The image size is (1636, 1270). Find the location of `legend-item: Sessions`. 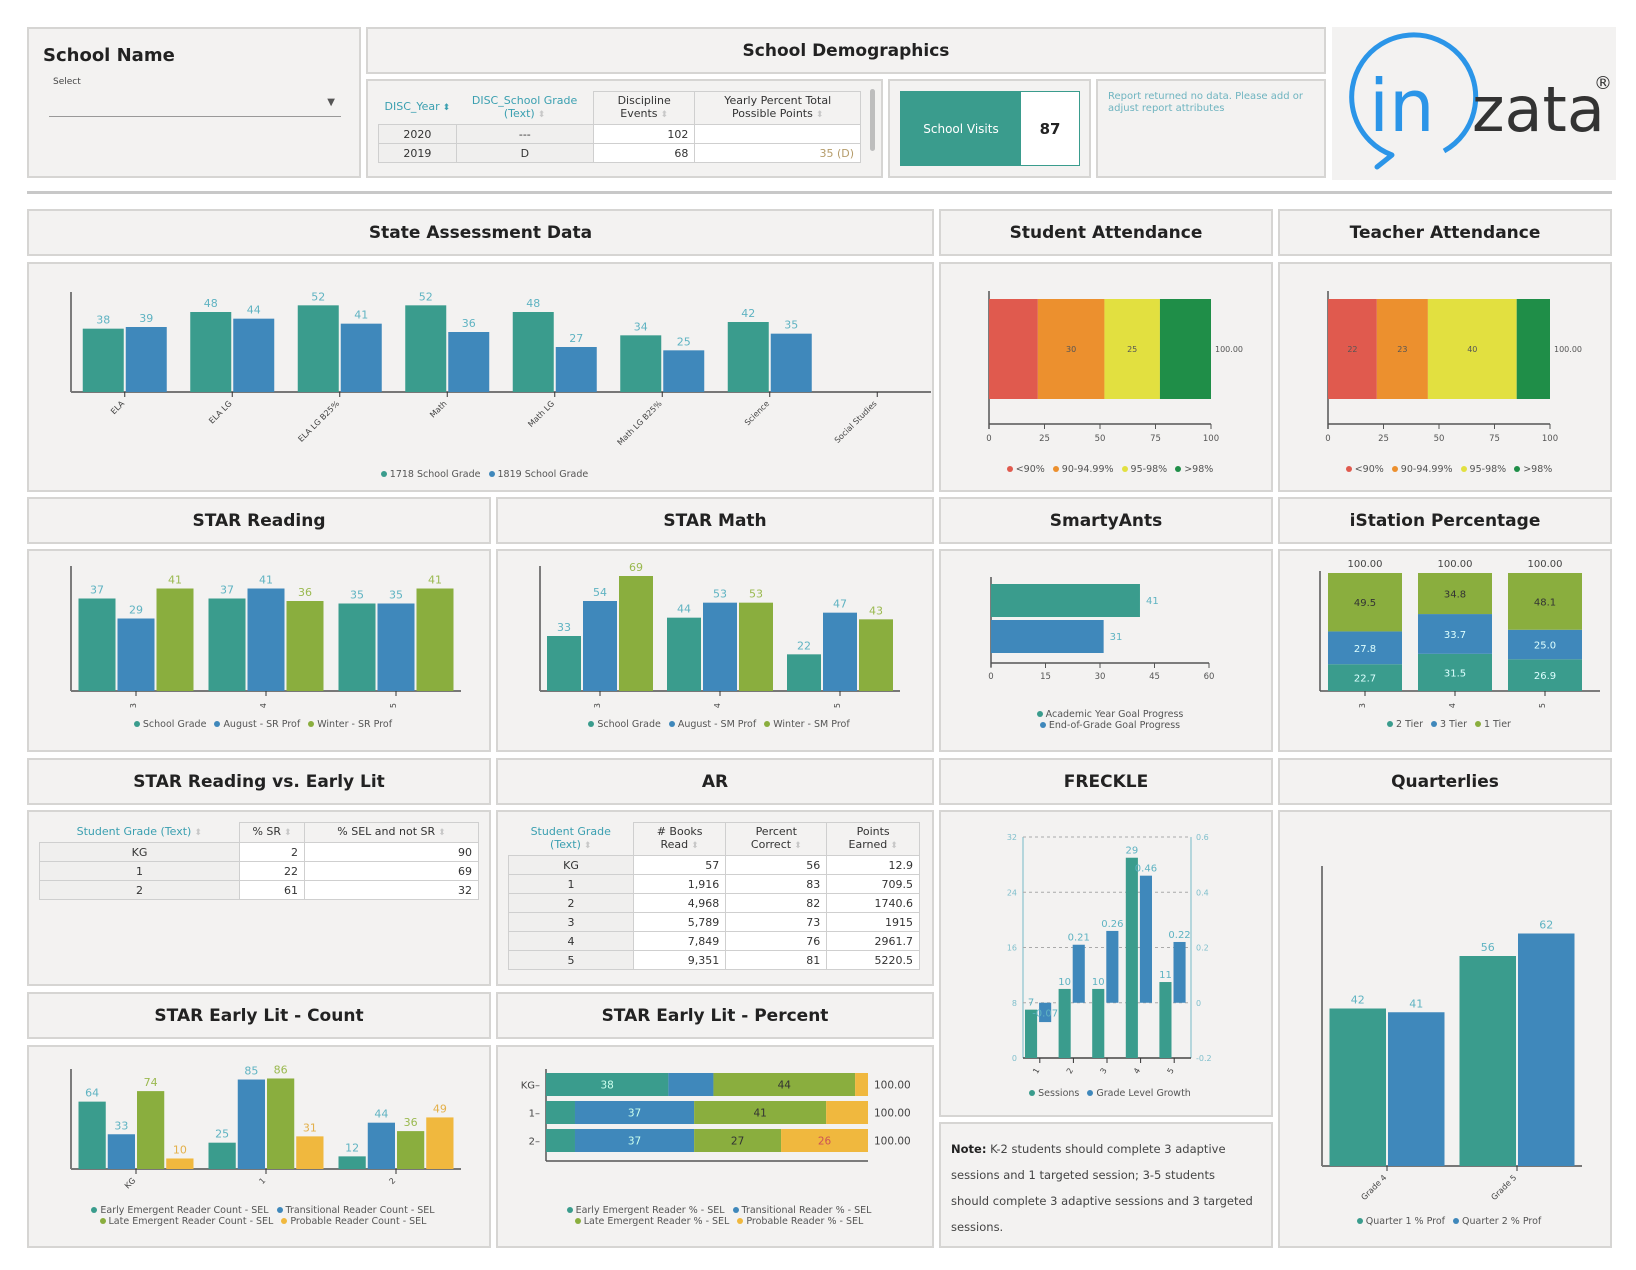

legend-item: Sessions is located at coordinates (1050, 1093).